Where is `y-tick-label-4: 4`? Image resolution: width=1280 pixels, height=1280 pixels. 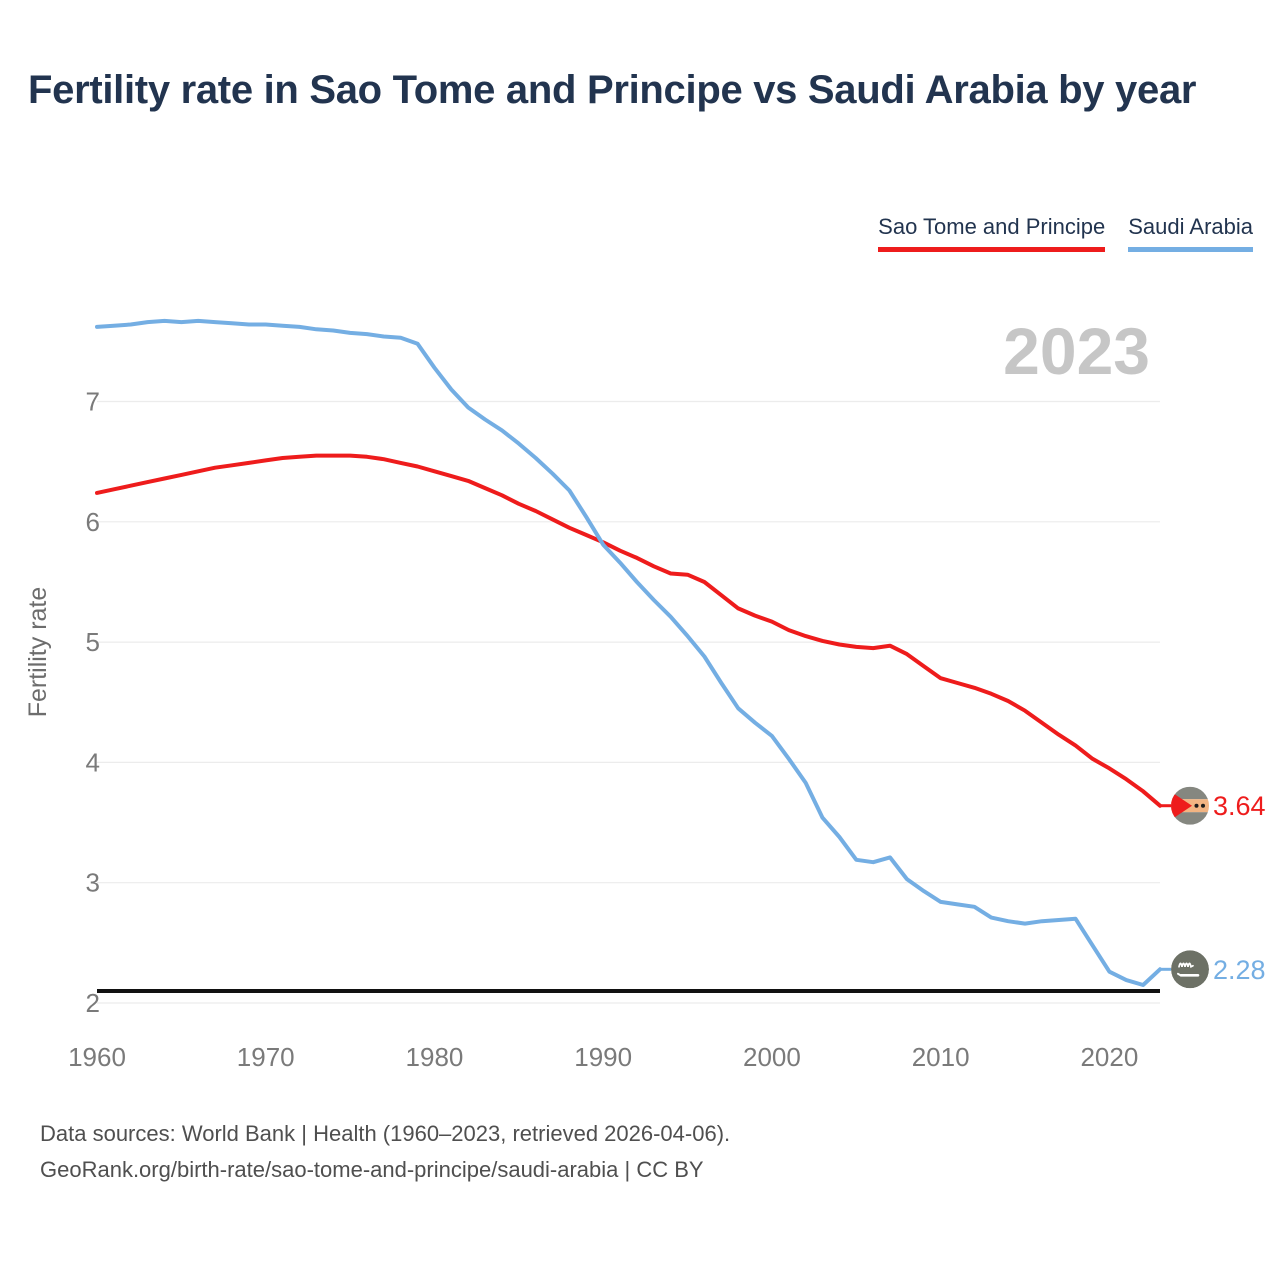 y-tick-label-4: 4 is located at coordinates (93, 762).